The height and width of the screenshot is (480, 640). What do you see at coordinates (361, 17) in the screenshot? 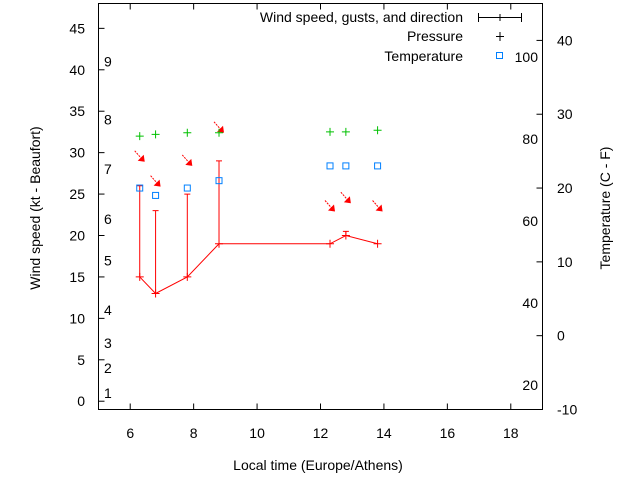
I see `legend-wind-label: Wind speed, gusts, and direction` at bounding box center [361, 17].